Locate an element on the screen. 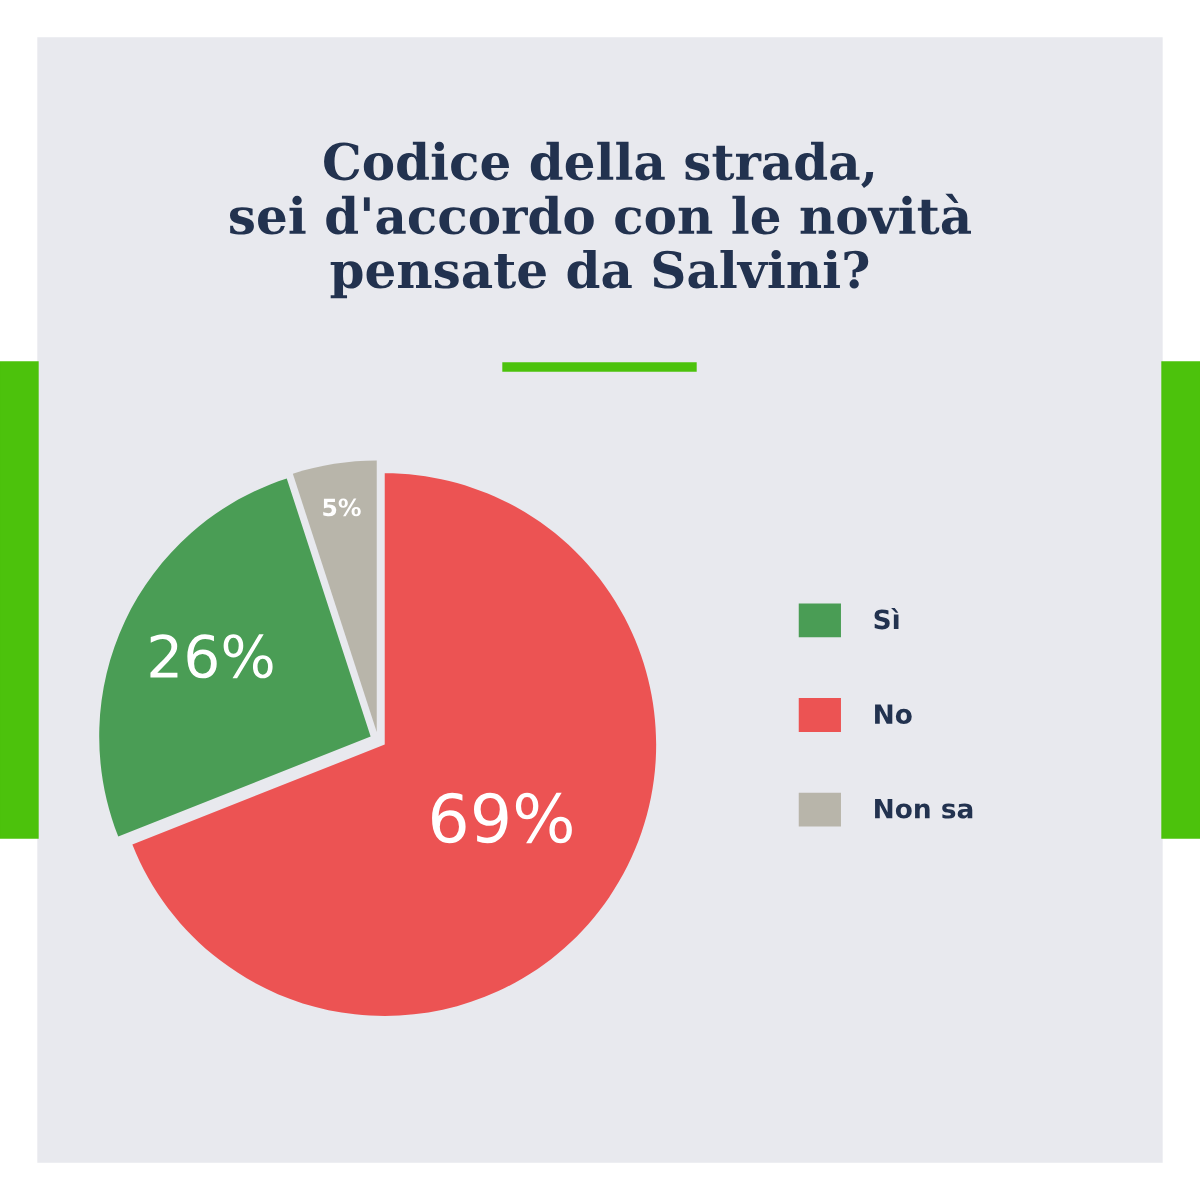 The image size is (1200, 1200). legend-label: No is located at coordinates (893, 714).